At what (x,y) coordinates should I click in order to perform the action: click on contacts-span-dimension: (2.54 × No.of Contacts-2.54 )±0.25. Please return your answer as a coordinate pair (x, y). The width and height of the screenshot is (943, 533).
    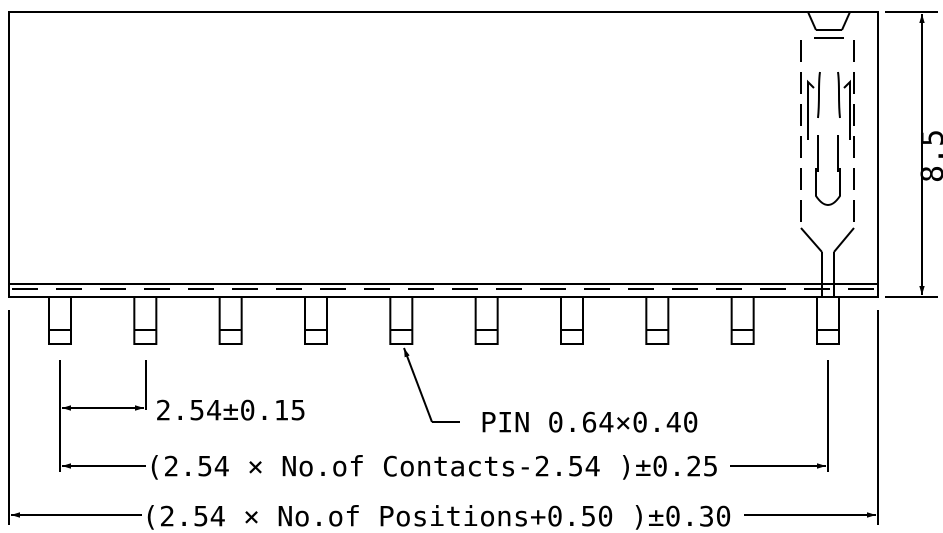
    Looking at the image, I should click on (444, 465).